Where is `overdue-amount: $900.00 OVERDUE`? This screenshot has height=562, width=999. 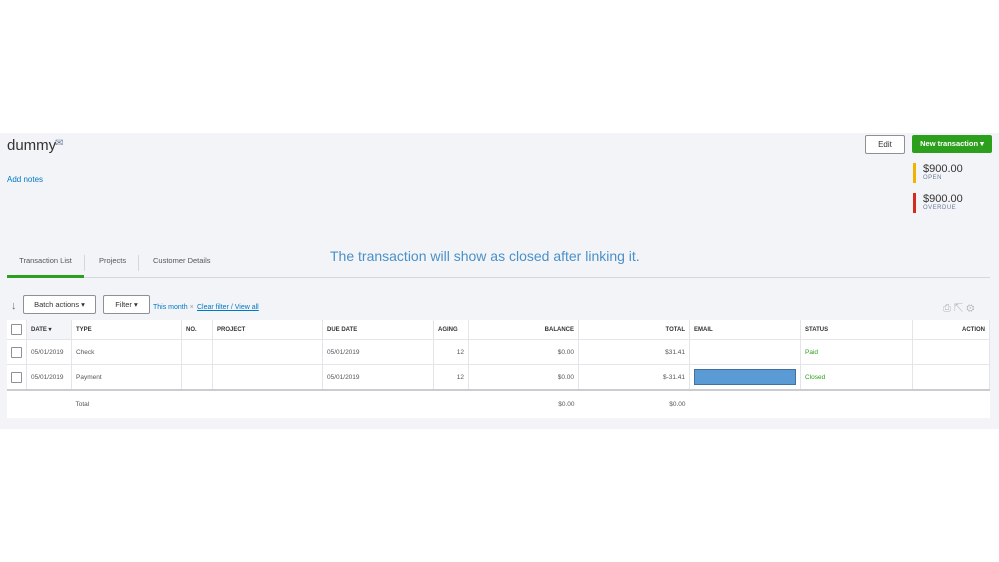
overdue-amount: $900.00 OVERDUE is located at coordinates (953, 203).